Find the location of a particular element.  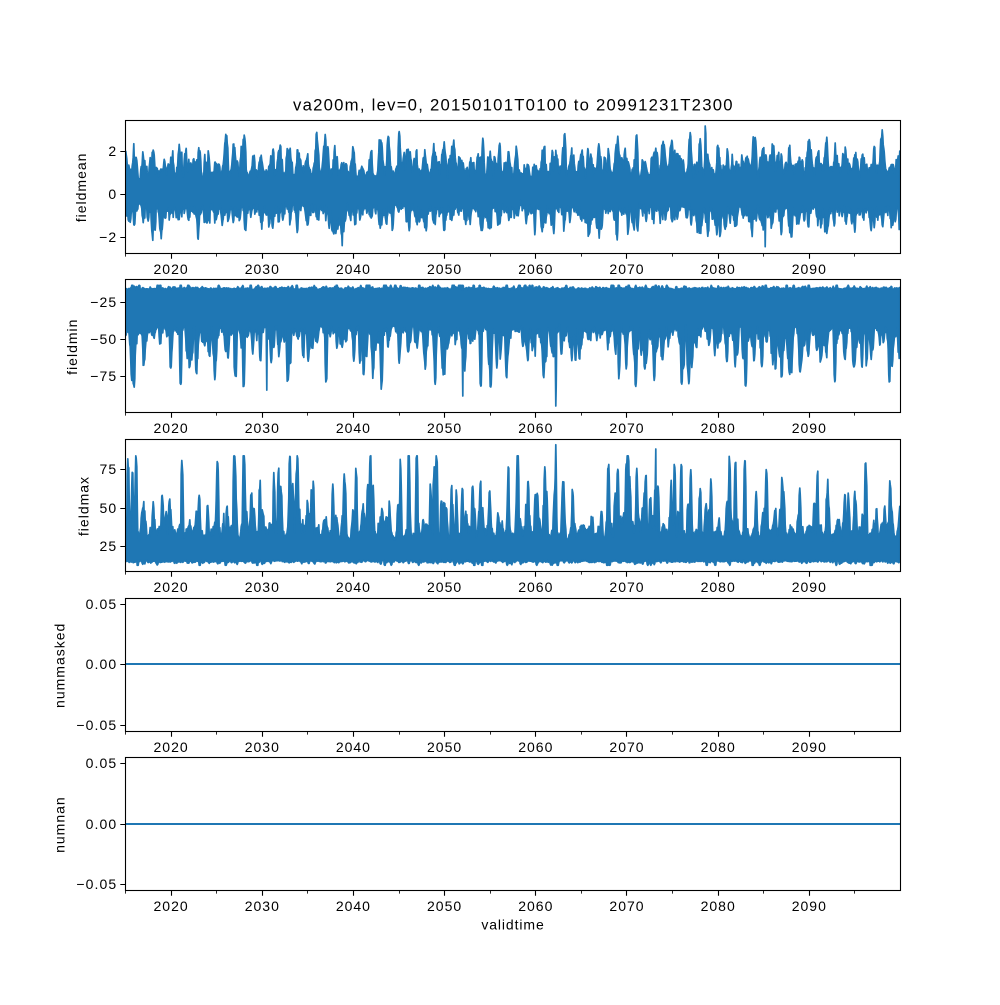

svg-text: numnan is located at coordinates (60, 824).